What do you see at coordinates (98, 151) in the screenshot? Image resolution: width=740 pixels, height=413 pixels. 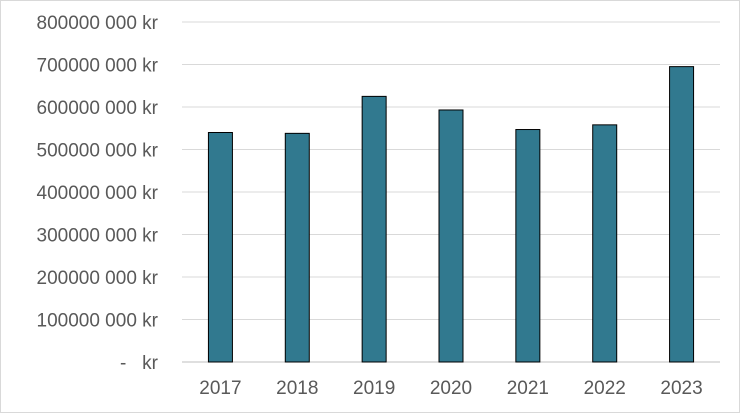 I see `y-tick-label: 500000 000 kr` at bounding box center [98, 151].